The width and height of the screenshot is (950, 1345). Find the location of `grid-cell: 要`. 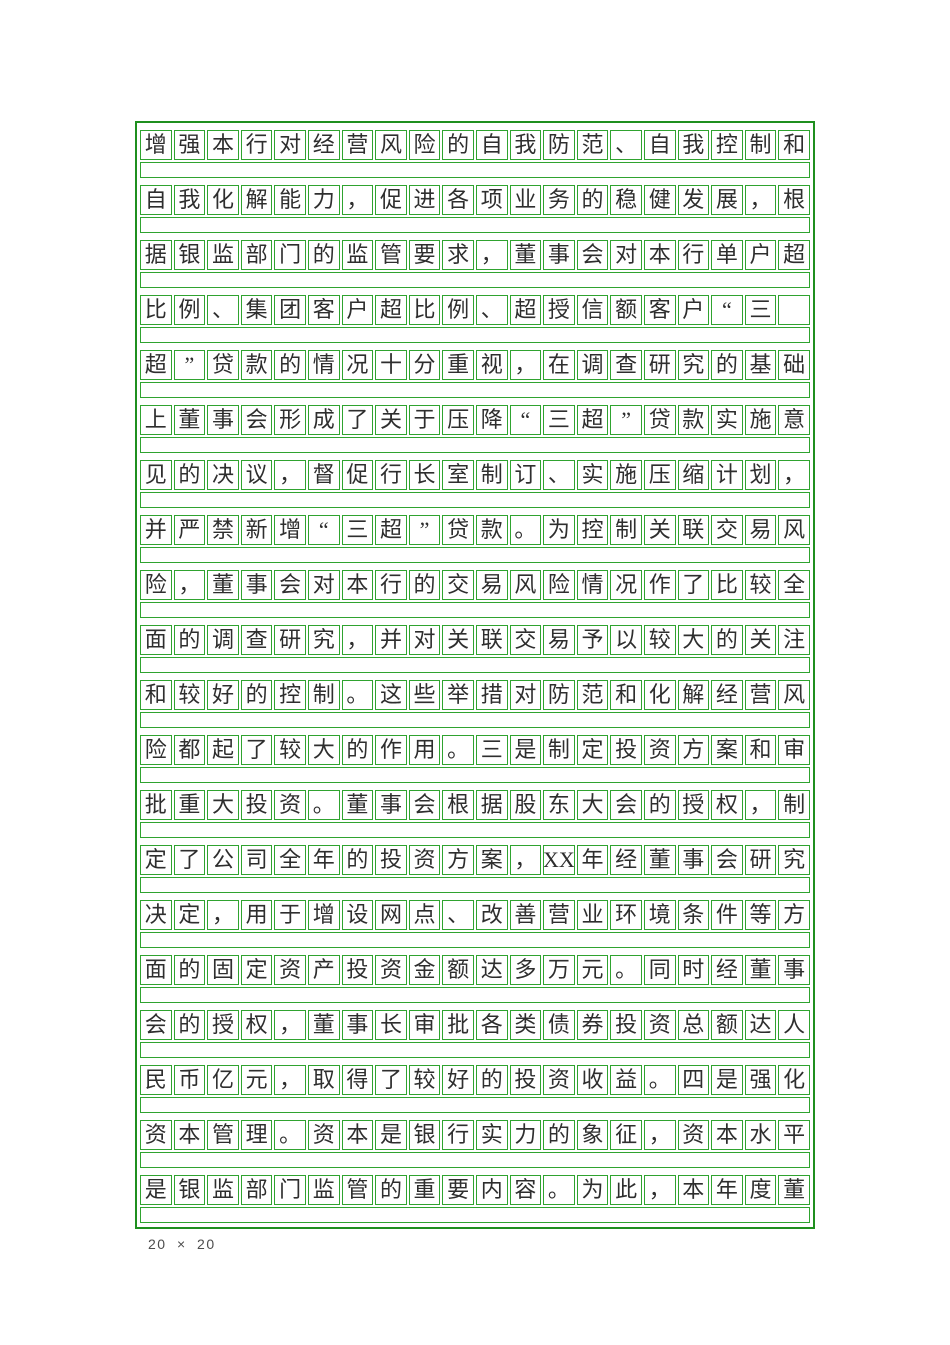

grid-cell: 要 is located at coordinates (458, 1190).